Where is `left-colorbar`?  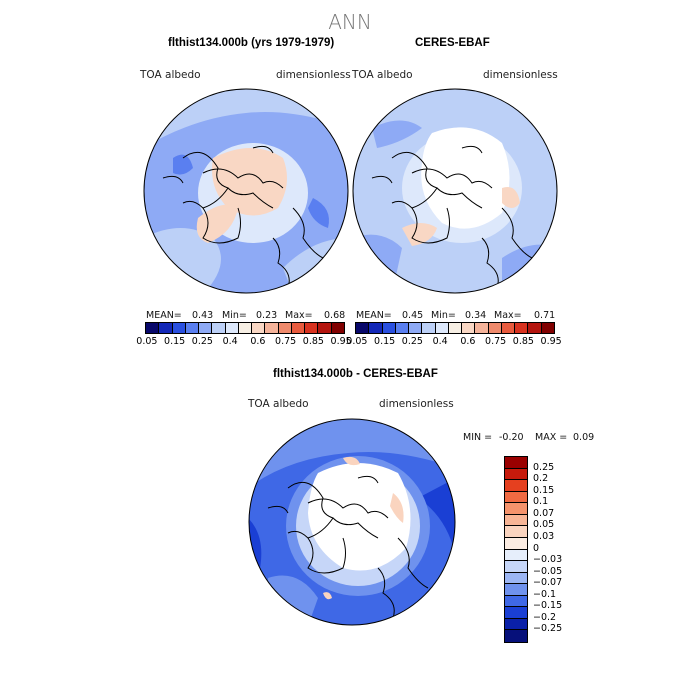 left-colorbar is located at coordinates (245, 328).